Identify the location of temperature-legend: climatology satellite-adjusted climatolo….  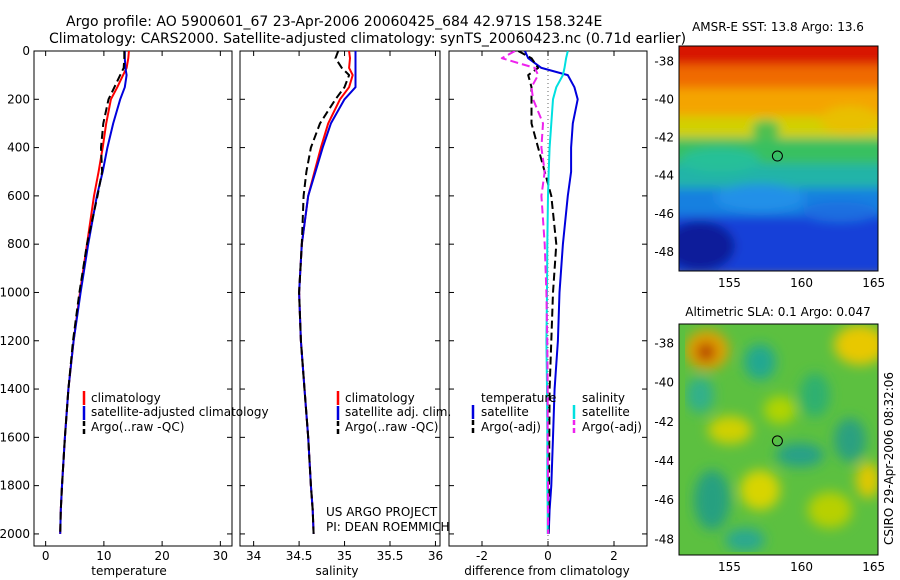
(175, 413).